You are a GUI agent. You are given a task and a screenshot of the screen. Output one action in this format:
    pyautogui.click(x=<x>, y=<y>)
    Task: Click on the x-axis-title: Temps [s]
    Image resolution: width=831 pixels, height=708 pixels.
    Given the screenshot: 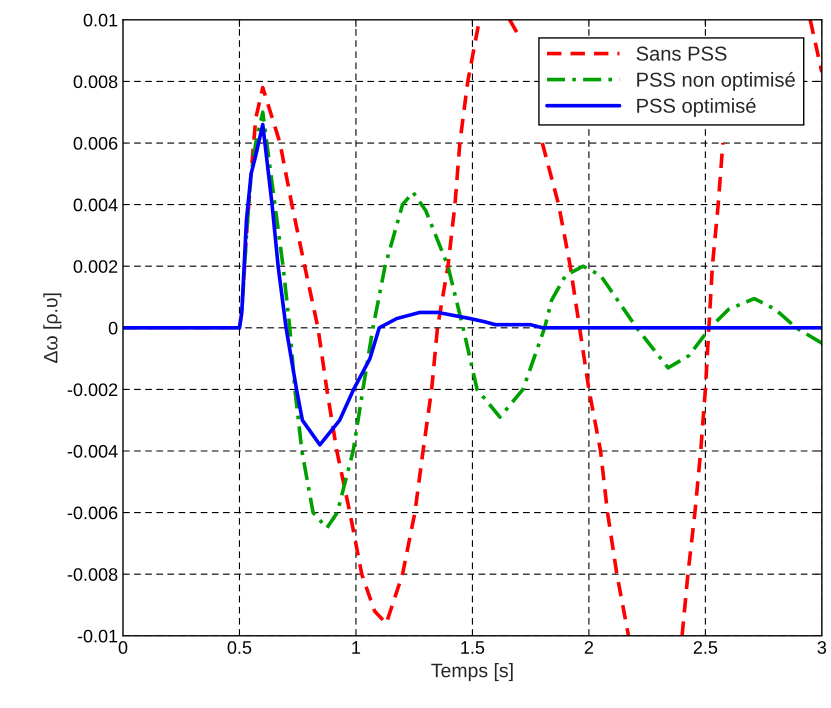 What is the action you would take?
    pyautogui.click(x=472, y=672)
    